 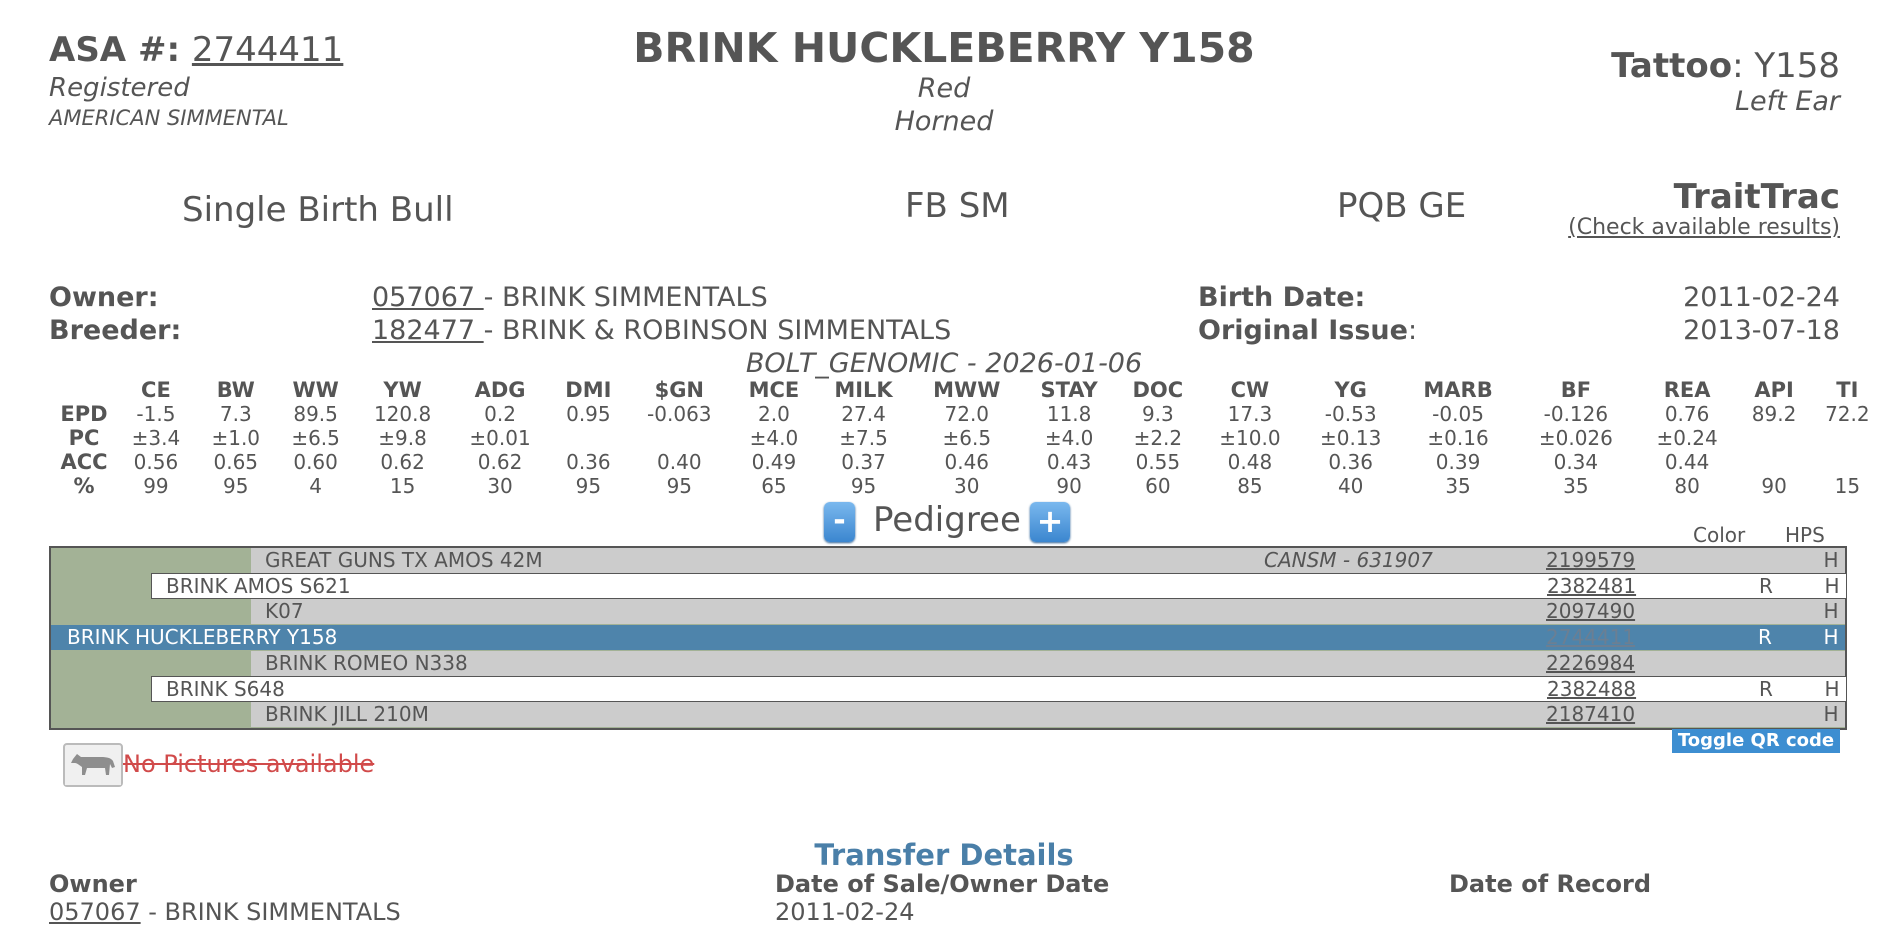 I want to click on pedigree-animal-name: BRINK S648, so click(x=225, y=689).